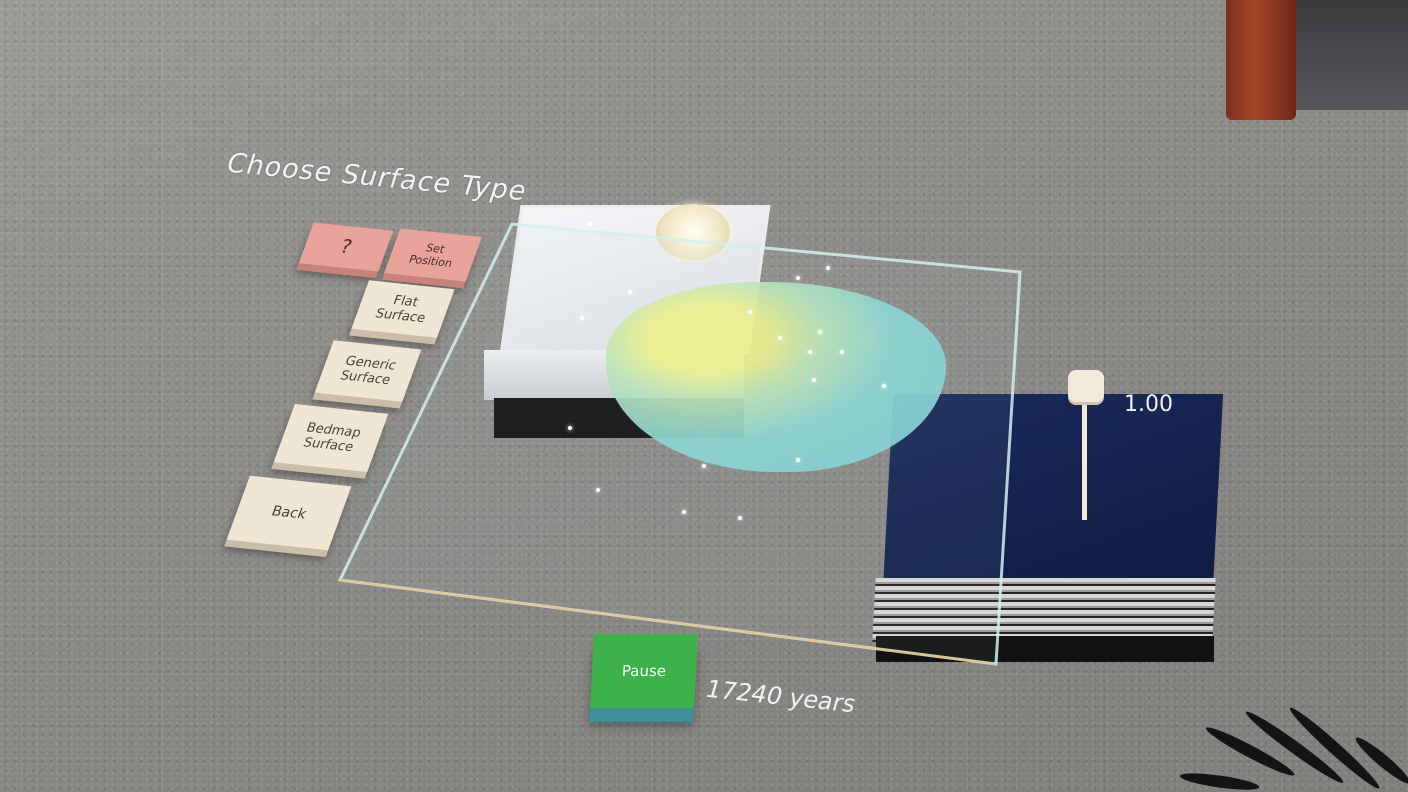  What do you see at coordinates (1084, 456) in the screenshot?
I see `height-marker-icon` at bounding box center [1084, 456].